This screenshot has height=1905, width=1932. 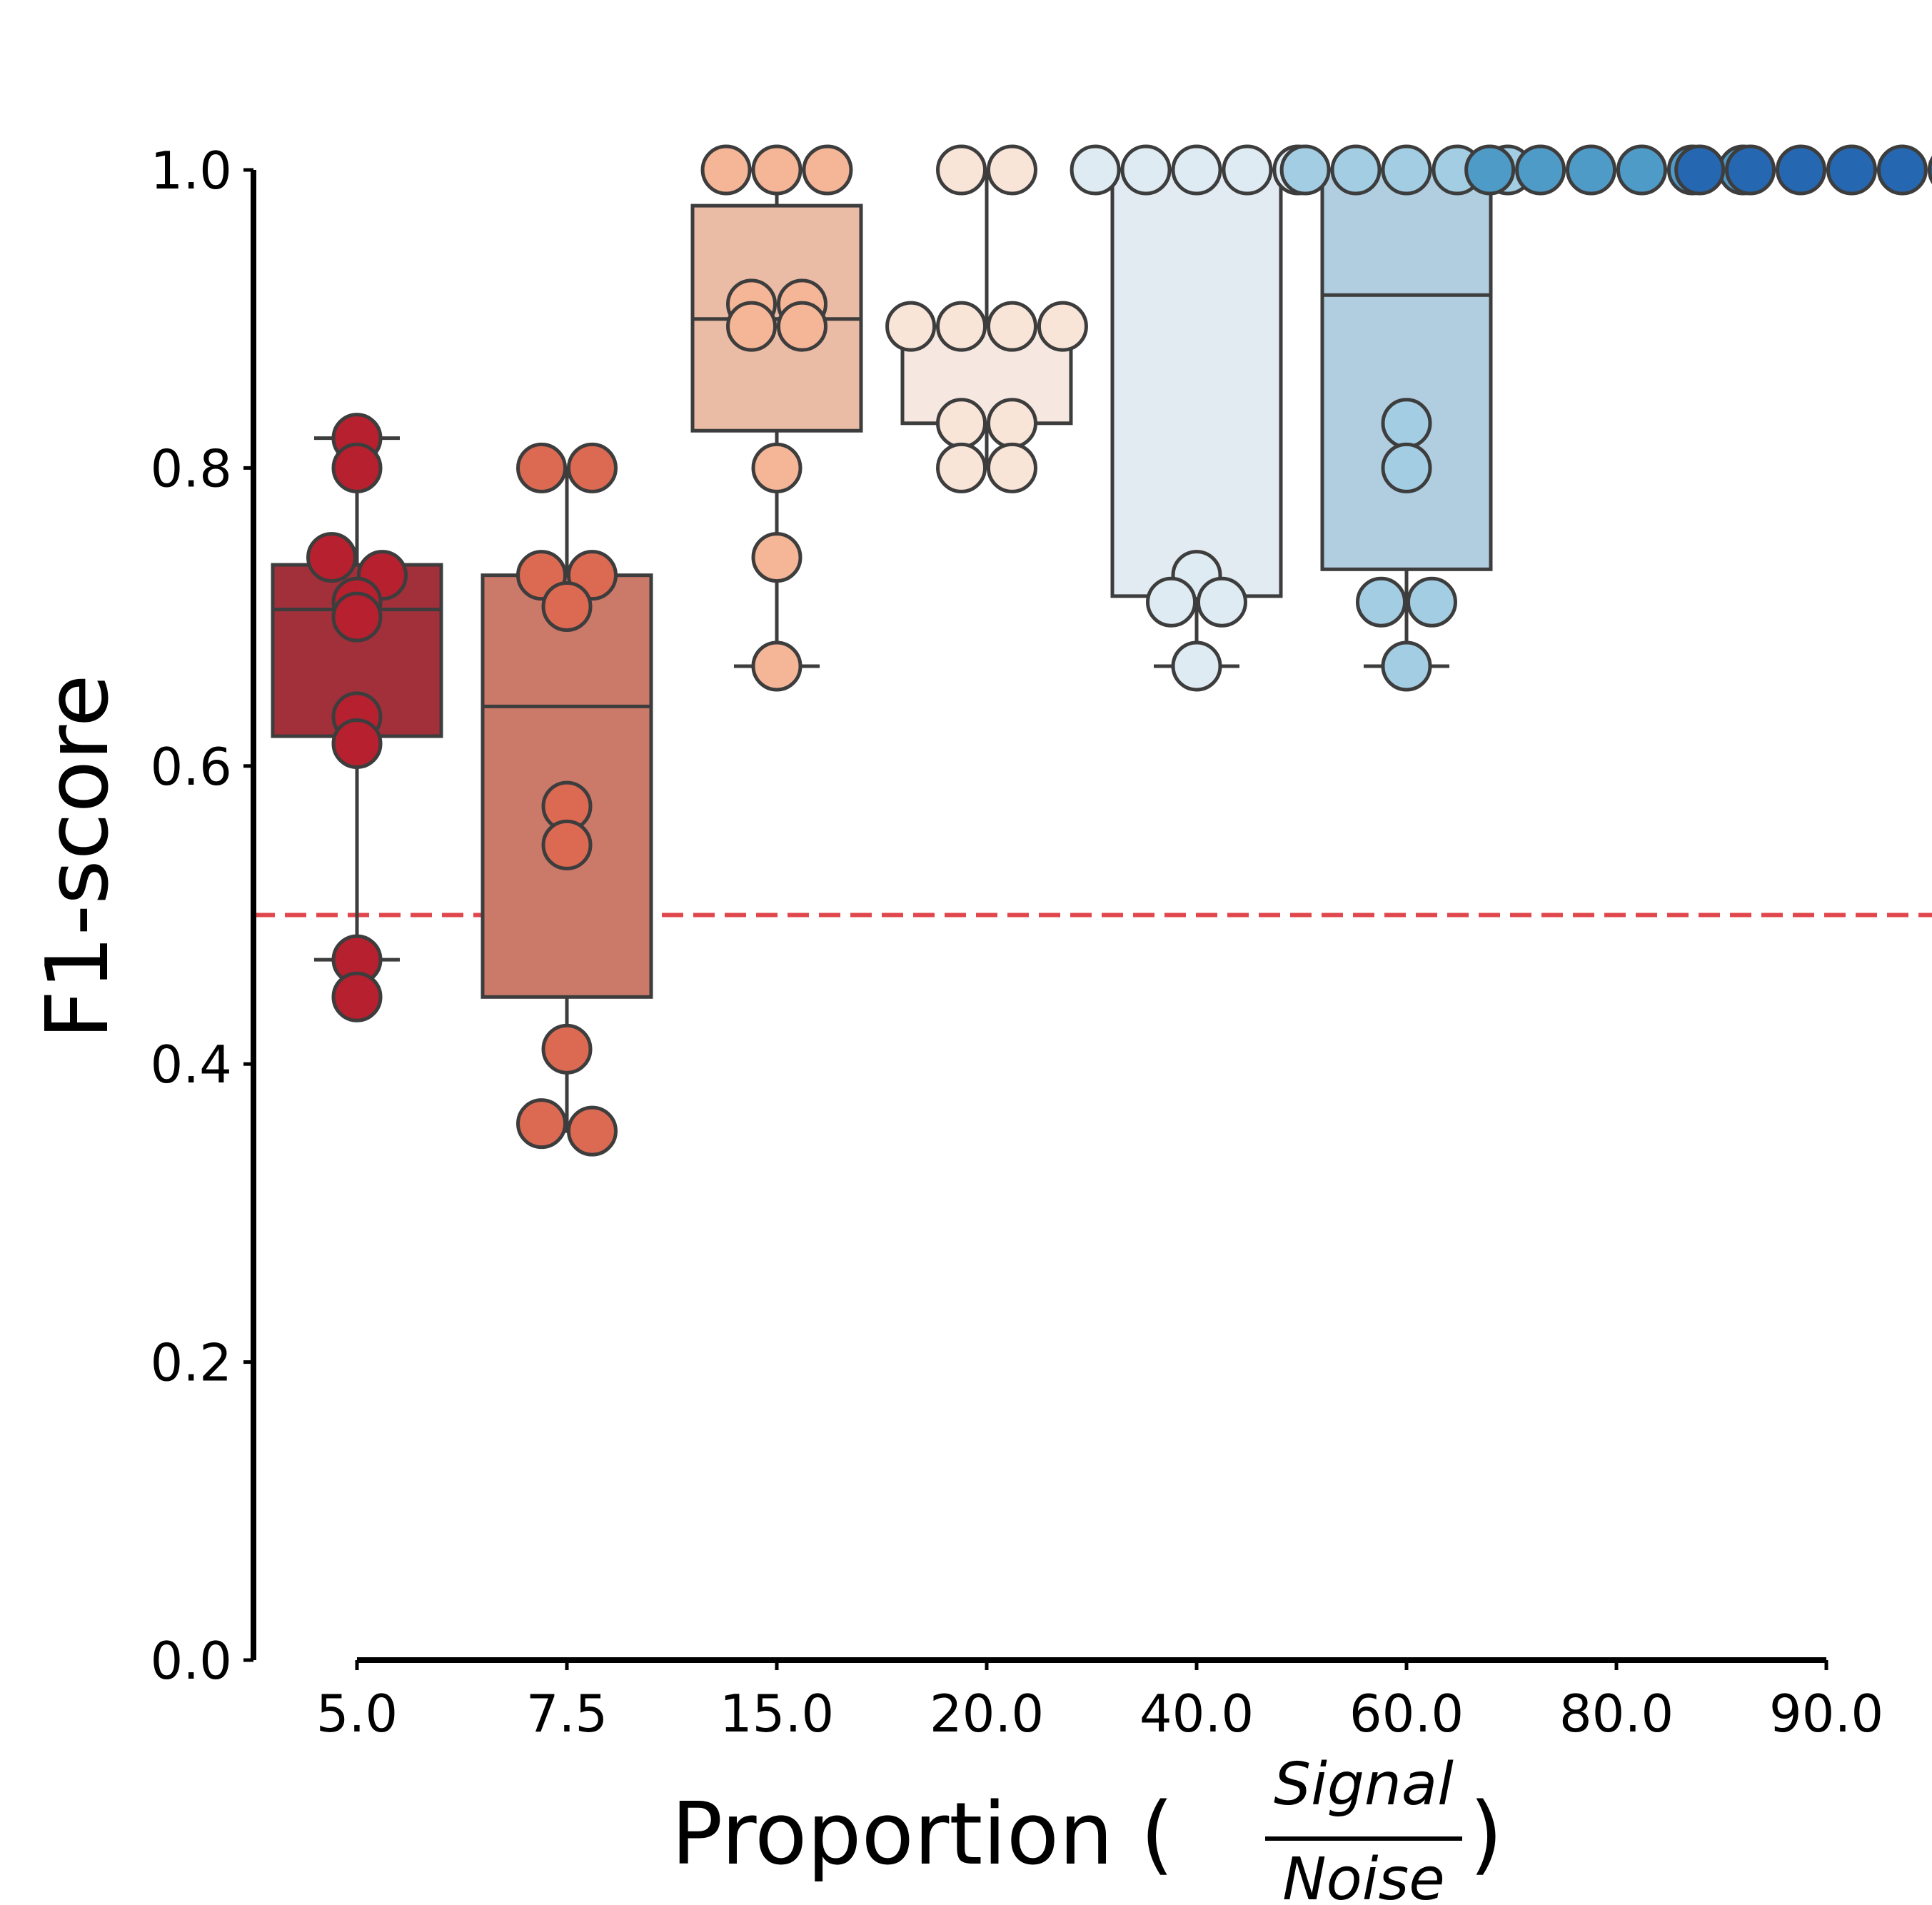 What do you see at coordinates (191, 1661) in the screenshot?
I see `y-tick-label: 0.0` at bounding box center [191, 1661].